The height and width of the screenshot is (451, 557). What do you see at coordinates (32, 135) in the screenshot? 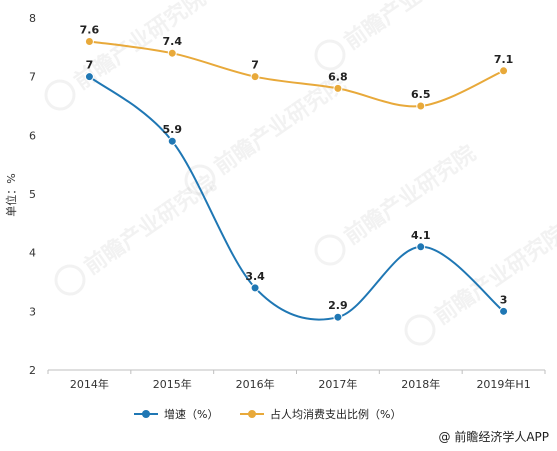
I see `y-tick-label: 6` at bounding box center [32, 135].